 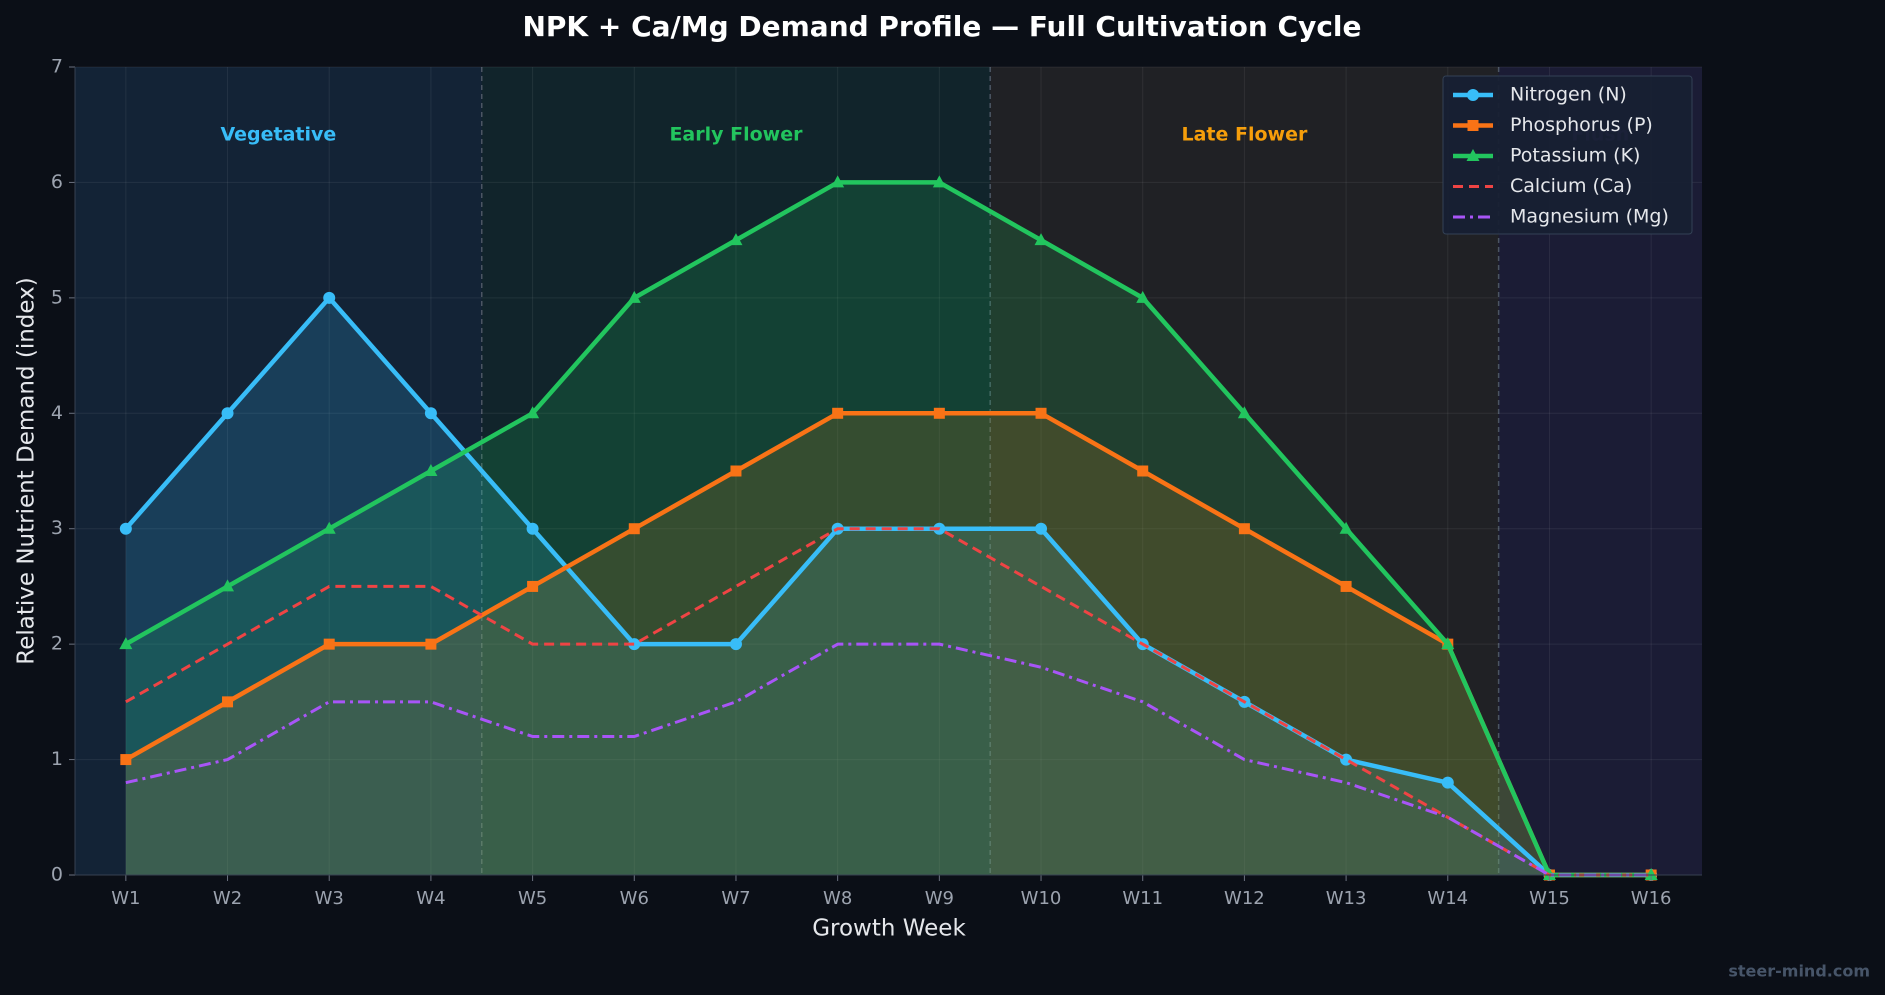 I want to click on legend-label: Calcium (Ca), so click(x=1571, y=186).